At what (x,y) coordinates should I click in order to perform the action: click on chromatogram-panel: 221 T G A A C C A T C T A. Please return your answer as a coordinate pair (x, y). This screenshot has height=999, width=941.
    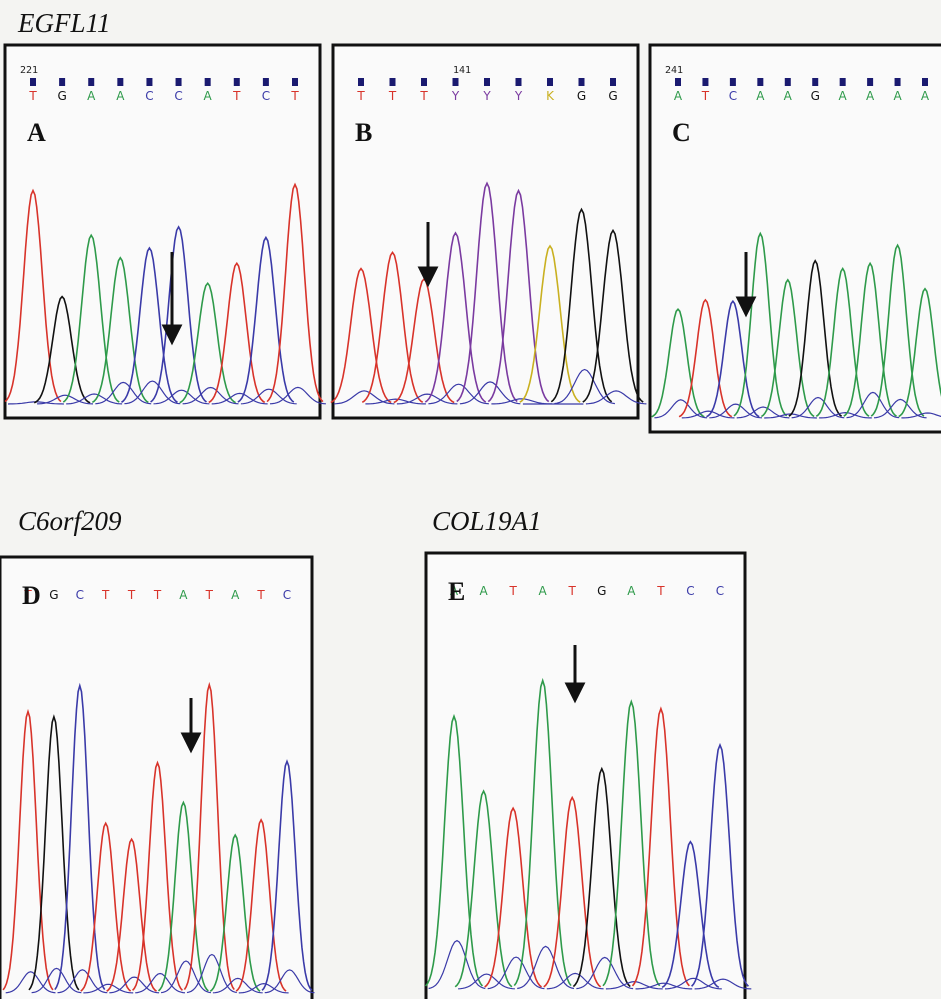
    Looking at the image, I should click on (164, 231).